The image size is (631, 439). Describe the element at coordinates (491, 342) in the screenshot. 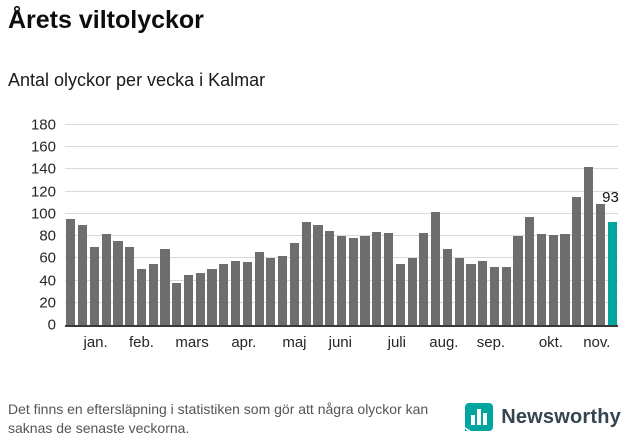

I see `x-tick-label-sep: sep.` at that location.